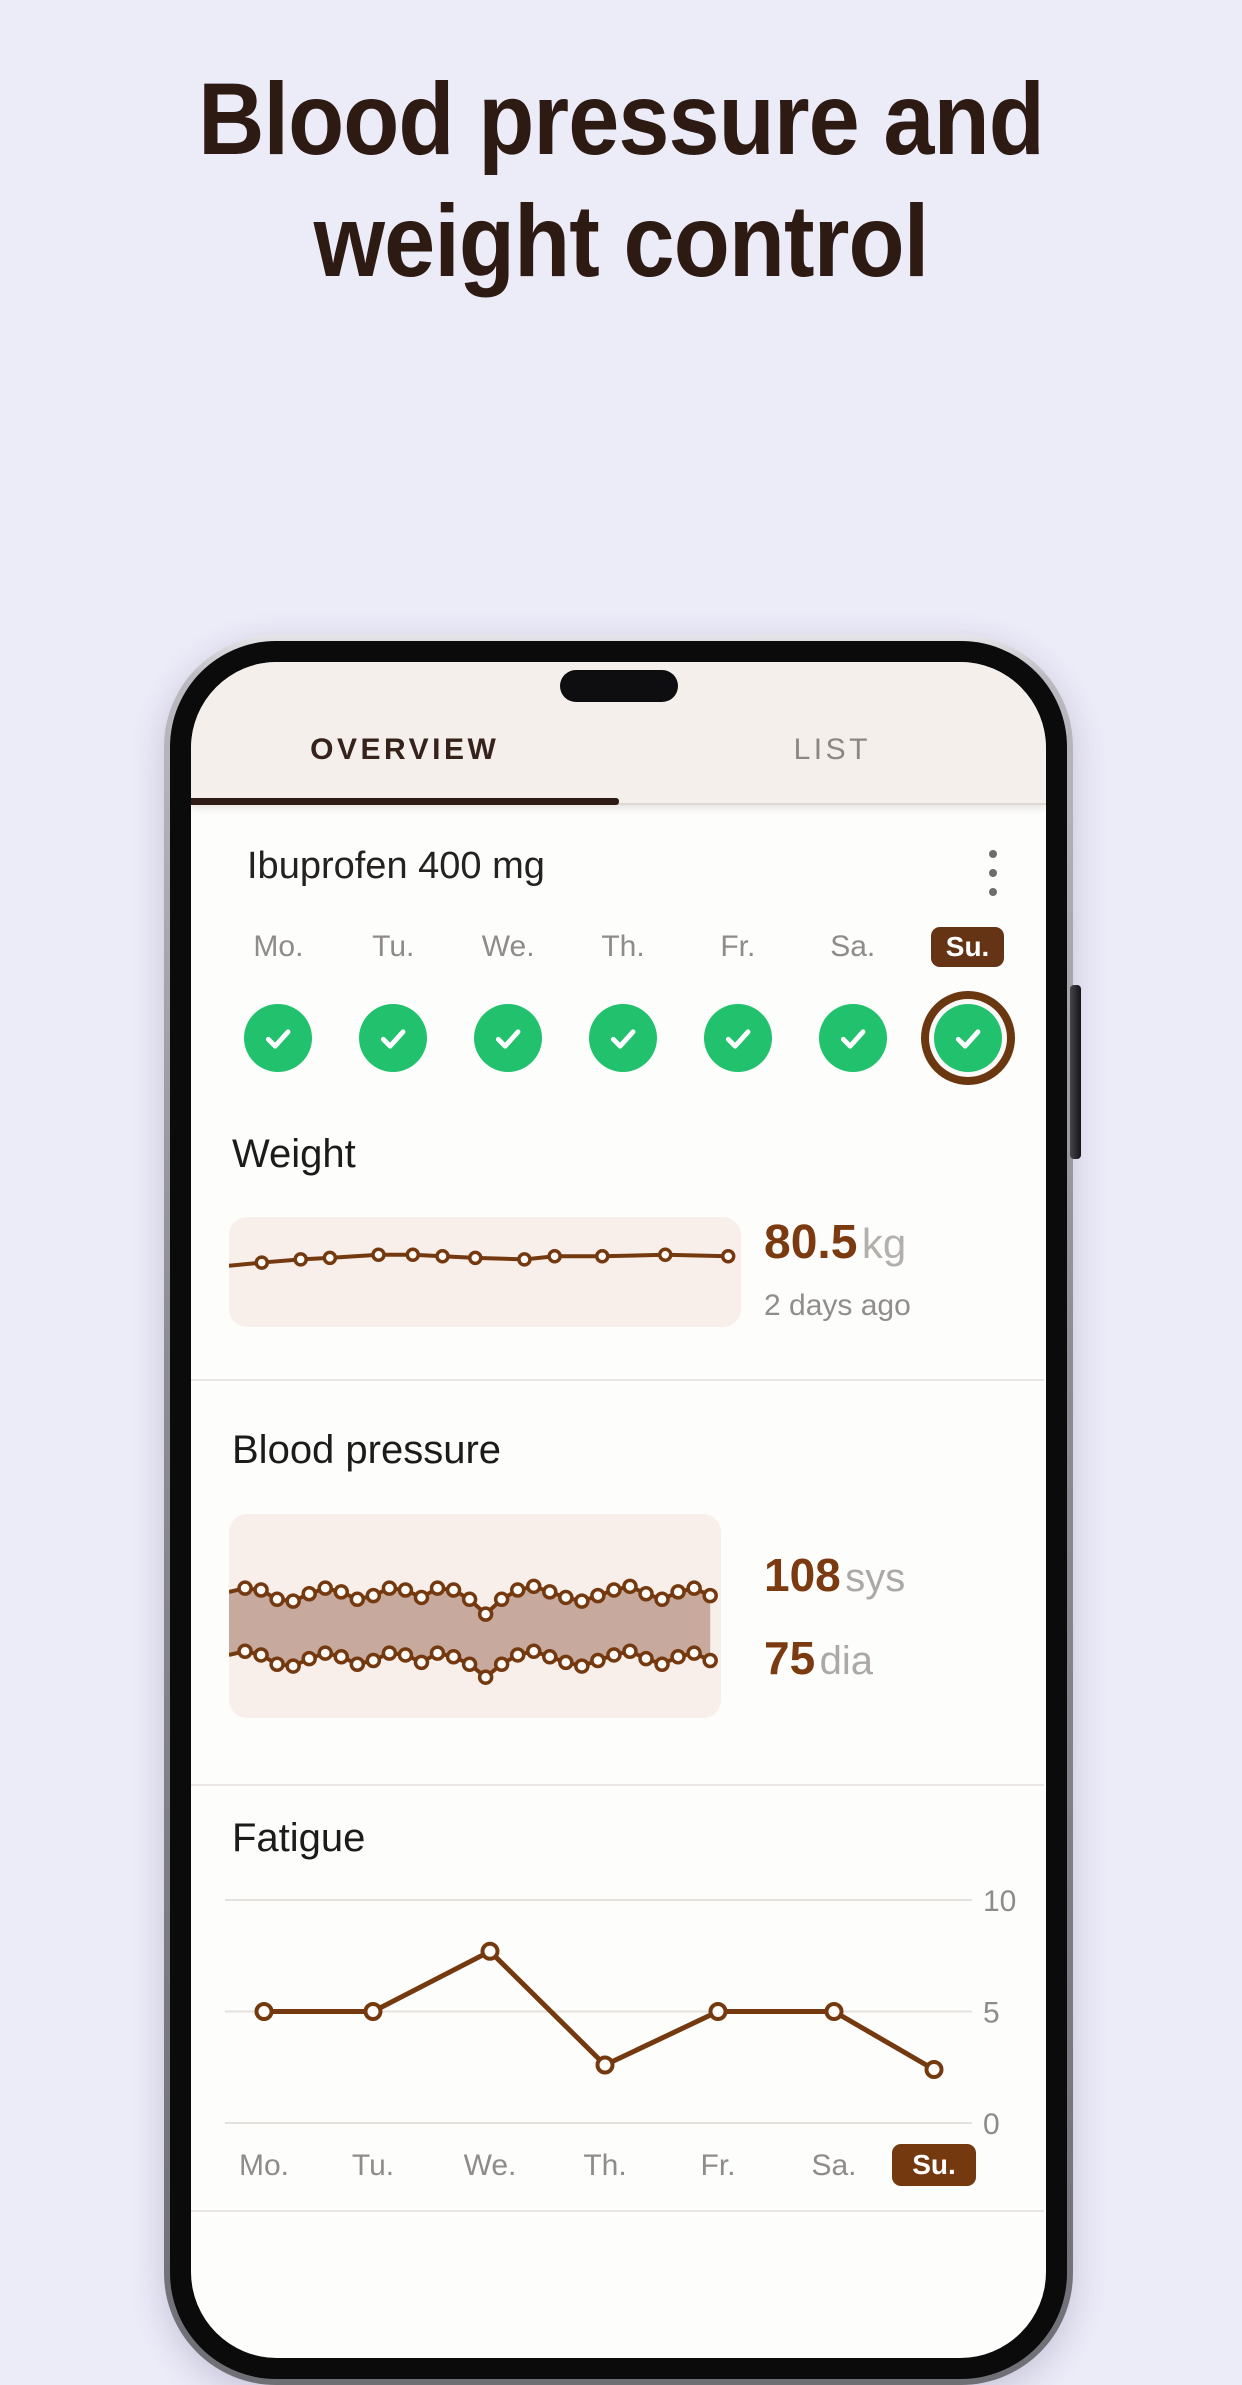 The height and width of the screenshot is (2385, 1242). I want to click on day-label-Su: Su., so click(967, 947).